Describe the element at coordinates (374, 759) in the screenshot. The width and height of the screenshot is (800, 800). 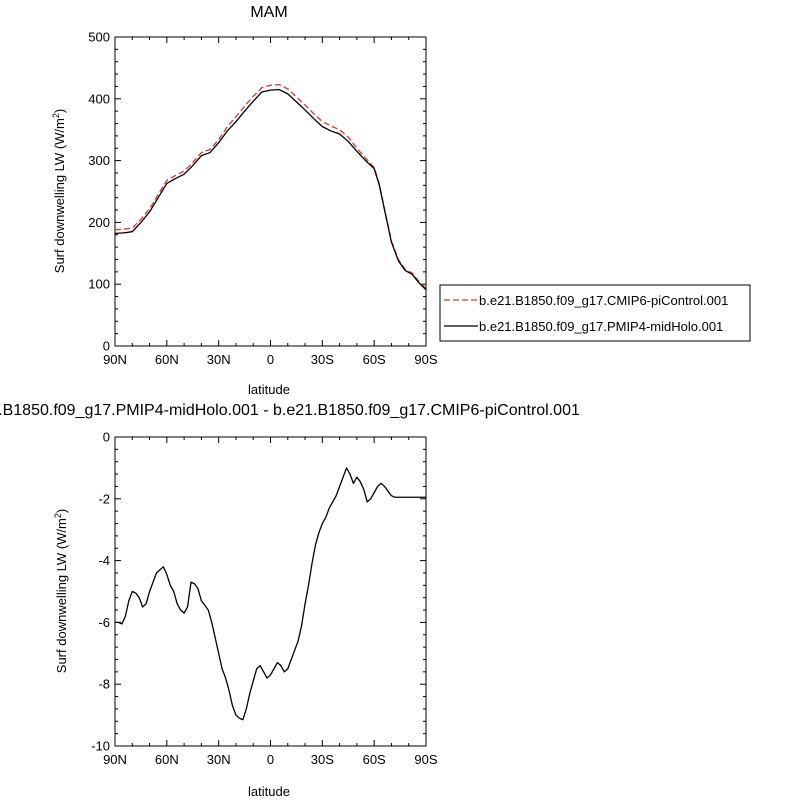
I see `bottom-xtick-label: 60S` at that location.